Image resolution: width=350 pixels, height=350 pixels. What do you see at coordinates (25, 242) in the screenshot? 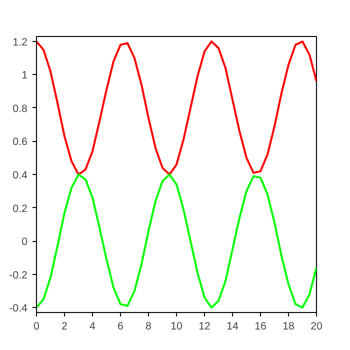
I see `y-tick-label: 0` at bounding box center [25, 242].